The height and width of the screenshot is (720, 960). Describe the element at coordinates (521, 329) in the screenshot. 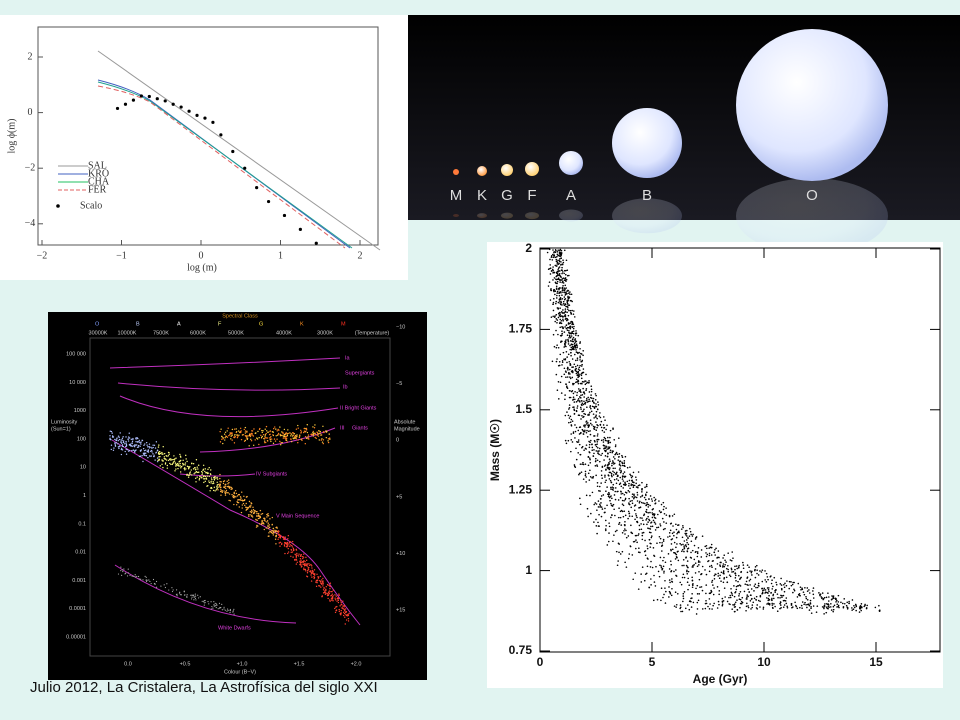

I see `y-tick-label: 1.75` at that location.